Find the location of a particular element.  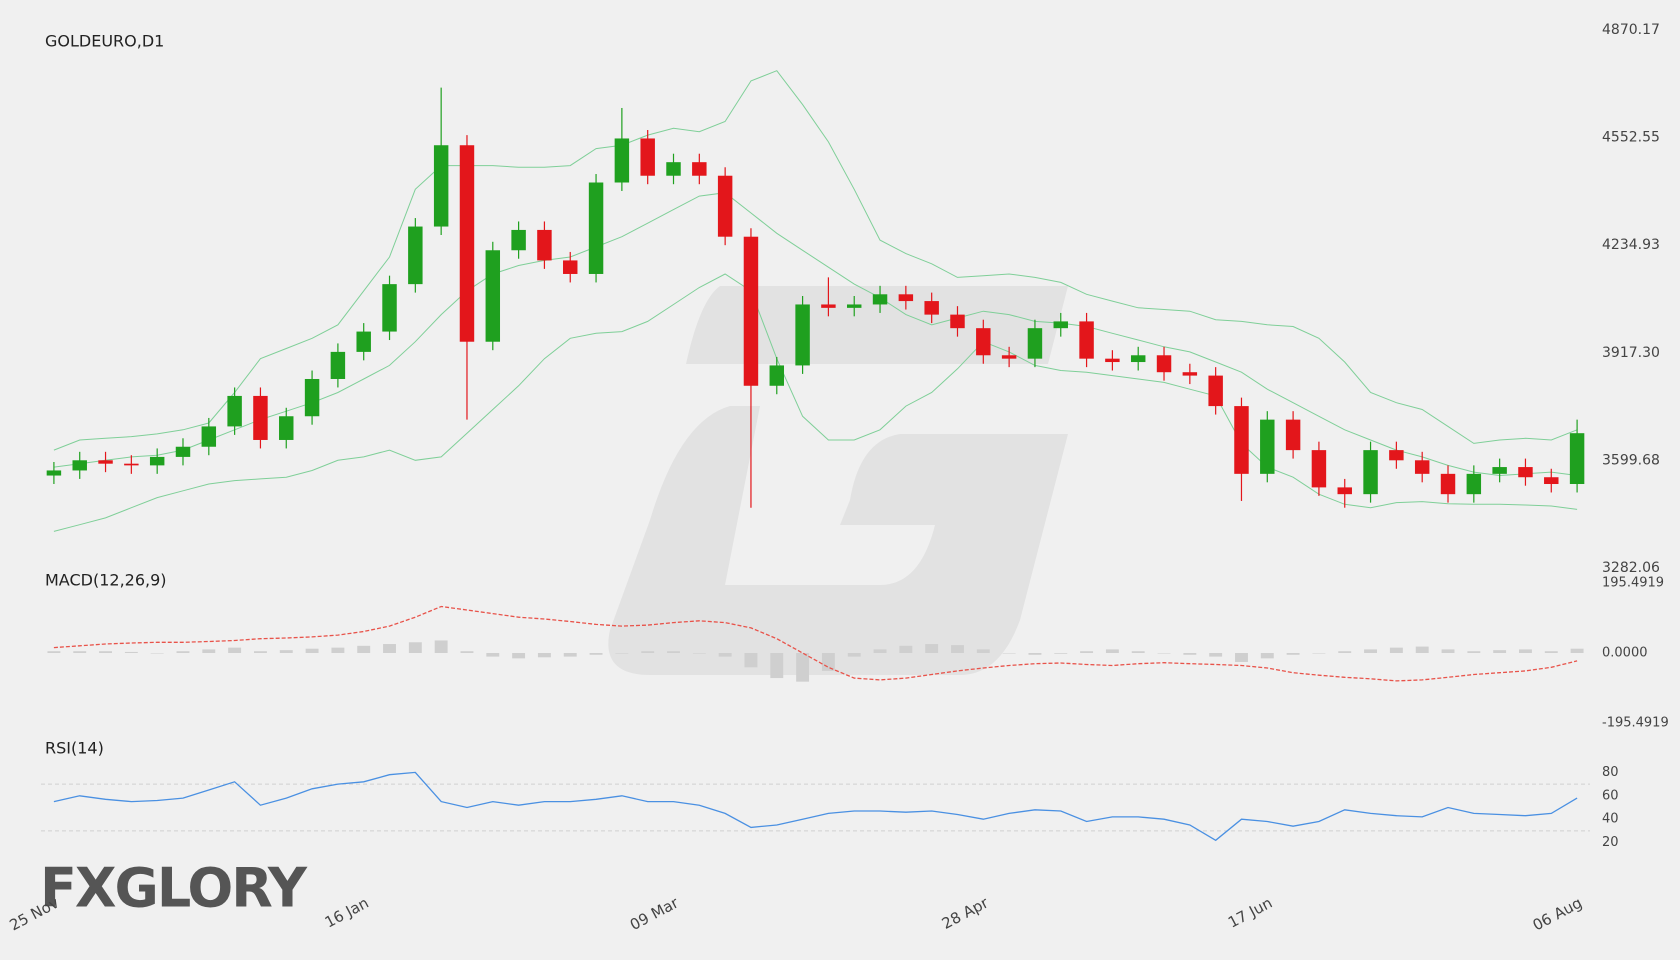

y-tick-label: 195.4919 is located at coordinates (1633, 583).